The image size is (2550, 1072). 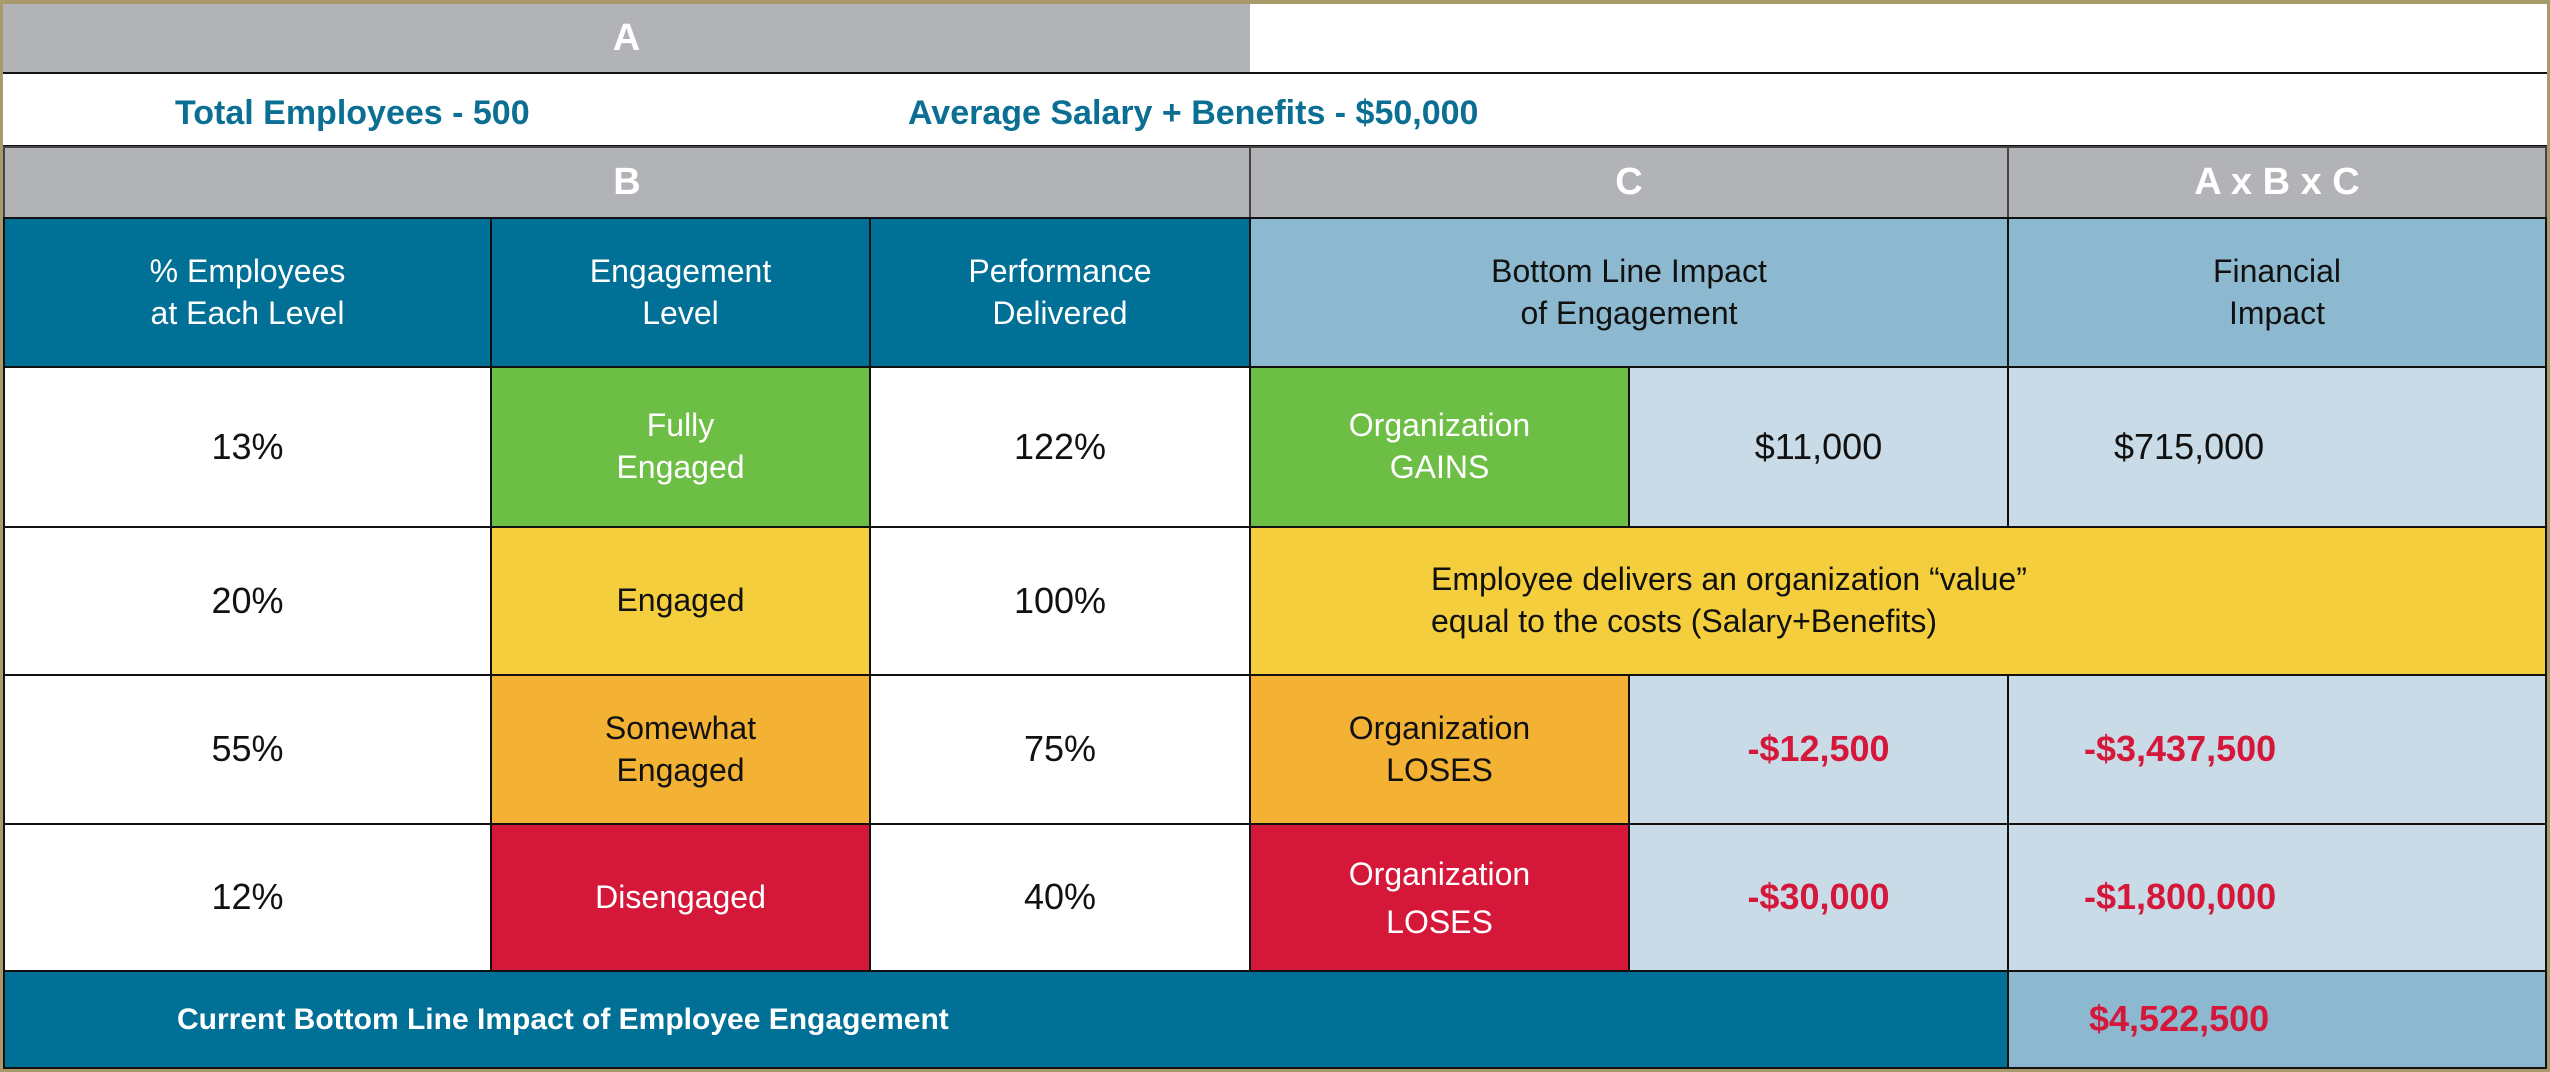 What do you see at coordinates (2277, 749) in the screenshot?
I see `row3-financial: -$3,437,500` at bounding box center [2277, 749].